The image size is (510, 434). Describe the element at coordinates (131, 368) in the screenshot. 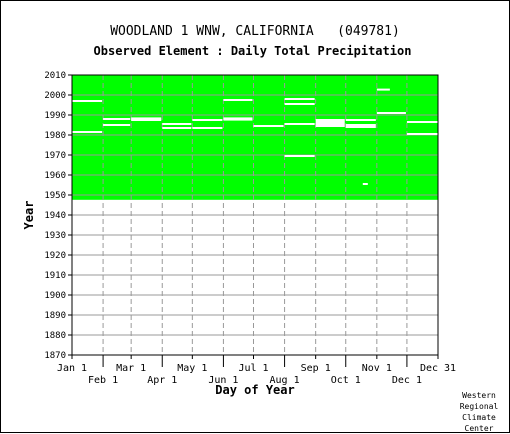

I see `x-tick-label: Mar 1` at that location.